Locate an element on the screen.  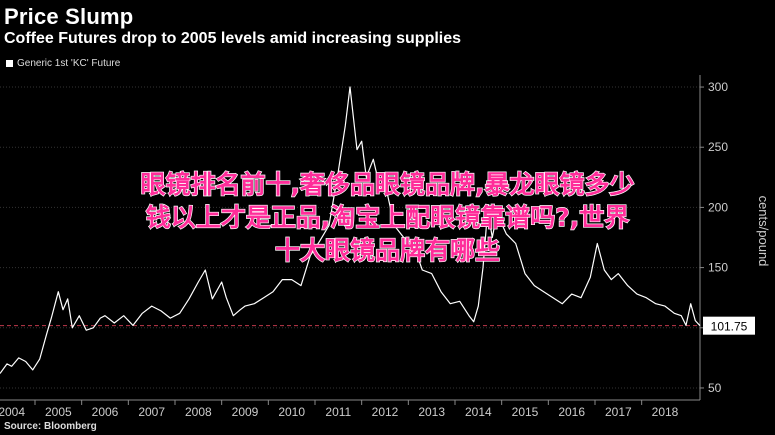
x-tick-label-1: 2005 is located at coordinates (58, 412).